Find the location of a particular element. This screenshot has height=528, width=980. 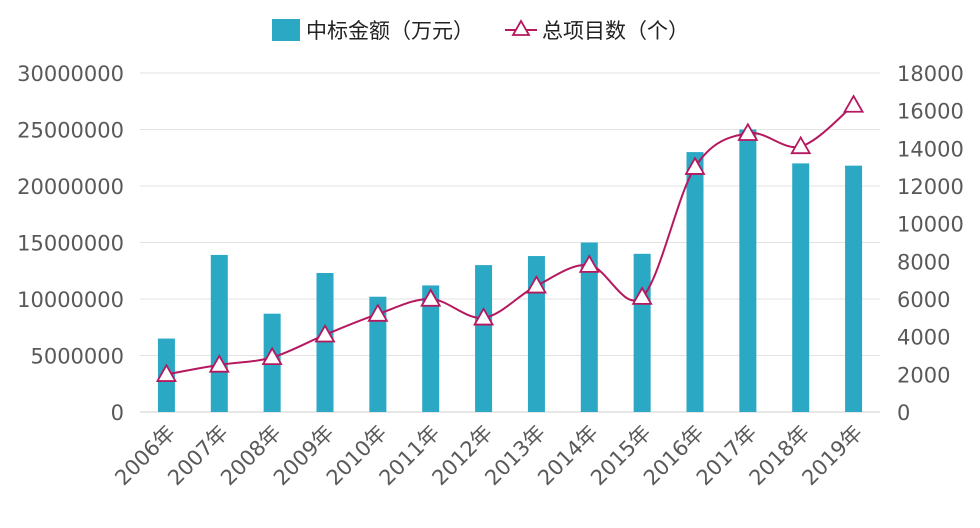

right-axis-tick-label: 12000 is located at coordinates (930, 187).